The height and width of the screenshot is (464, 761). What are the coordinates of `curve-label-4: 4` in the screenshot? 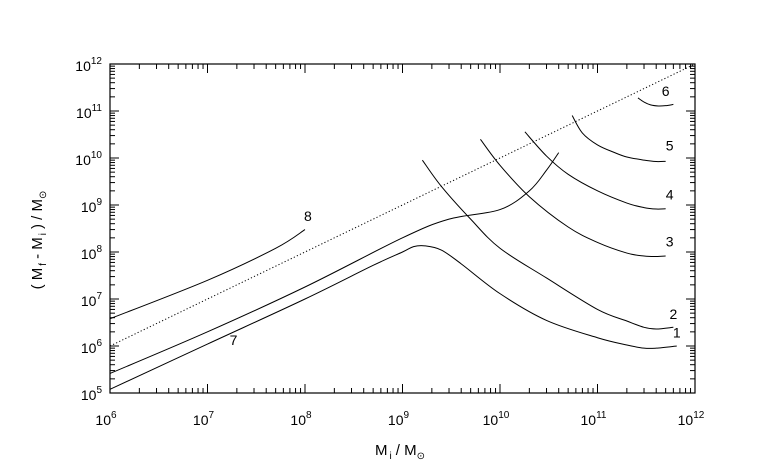 It's located at (670, 195).